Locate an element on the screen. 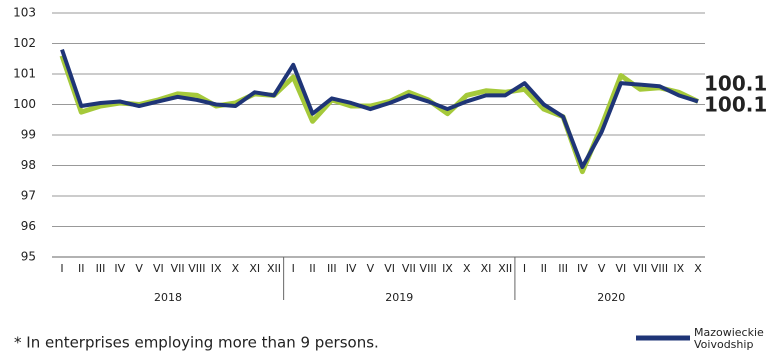  y-tick-label: 103 is located at coordinates (24, 13).